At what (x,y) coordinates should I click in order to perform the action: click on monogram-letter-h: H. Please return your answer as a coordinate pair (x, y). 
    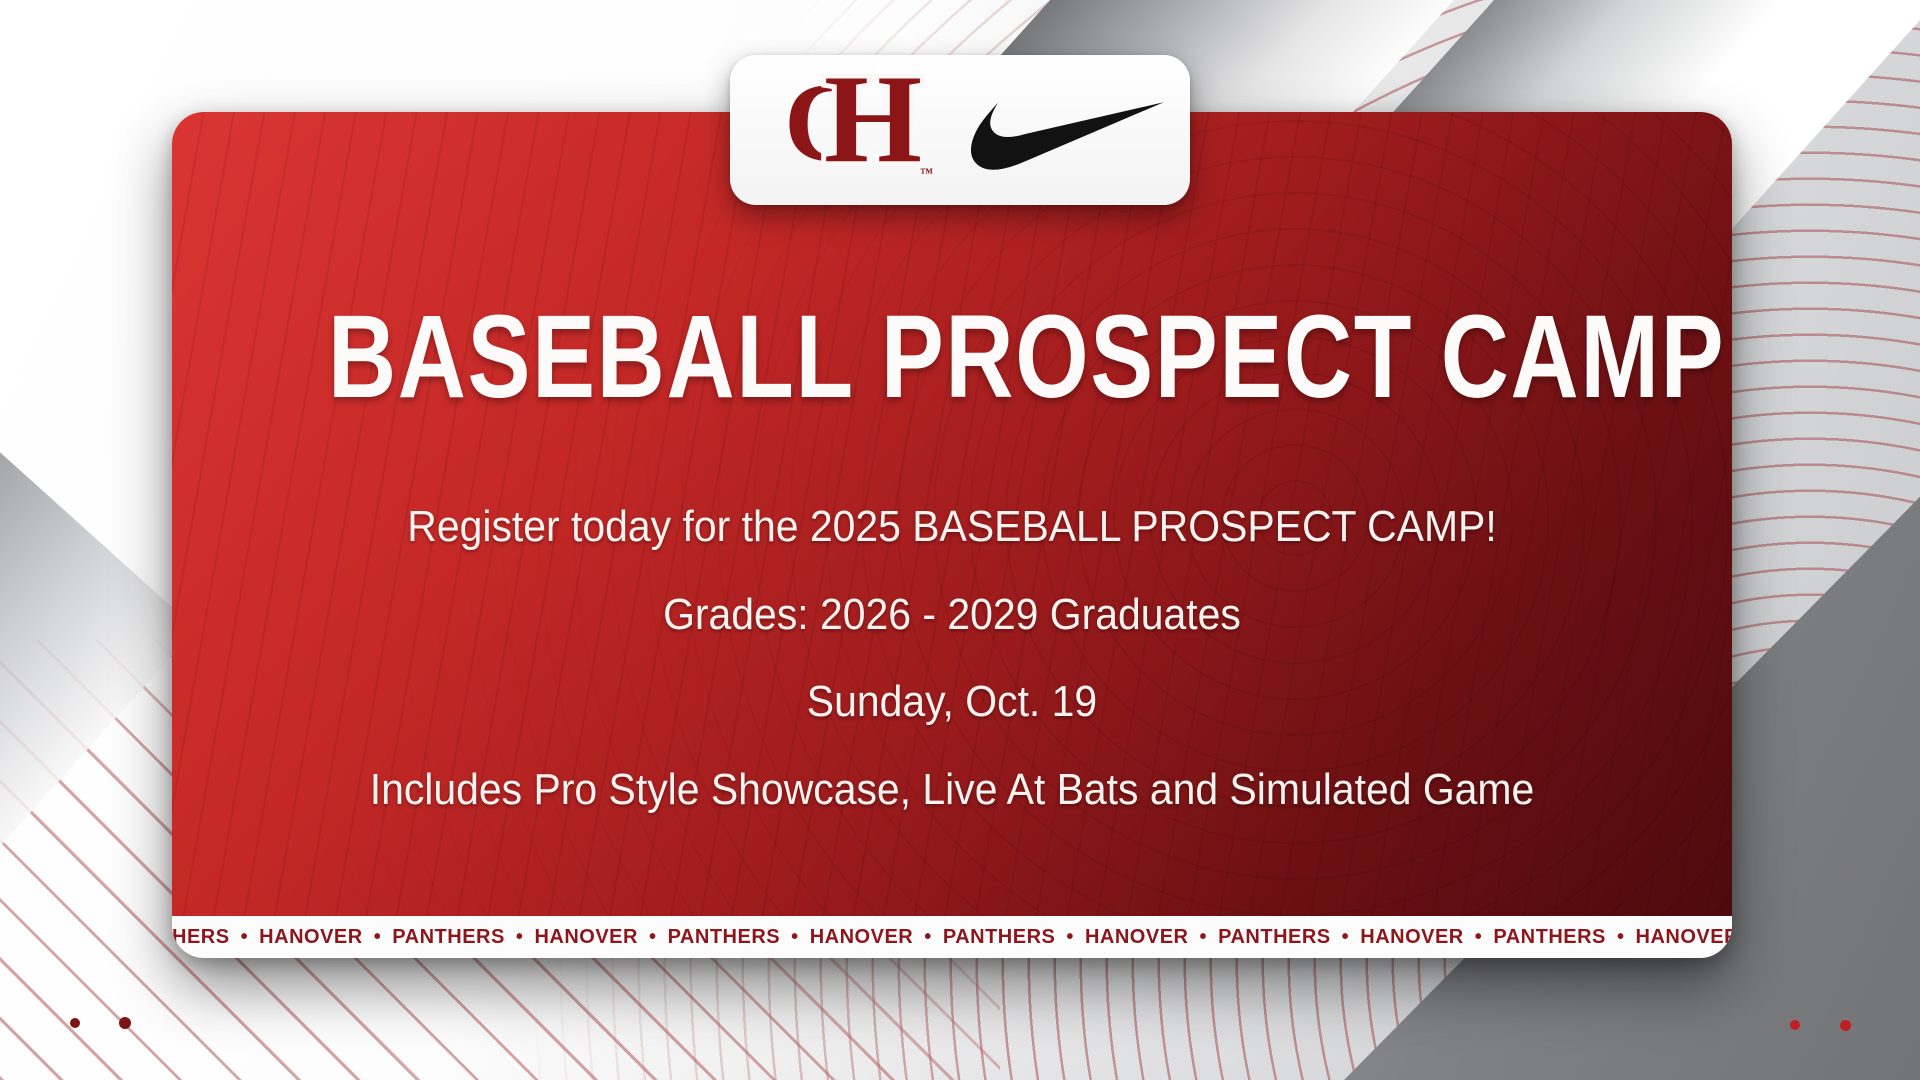
    Looking at the image, I should click on (873, 119).